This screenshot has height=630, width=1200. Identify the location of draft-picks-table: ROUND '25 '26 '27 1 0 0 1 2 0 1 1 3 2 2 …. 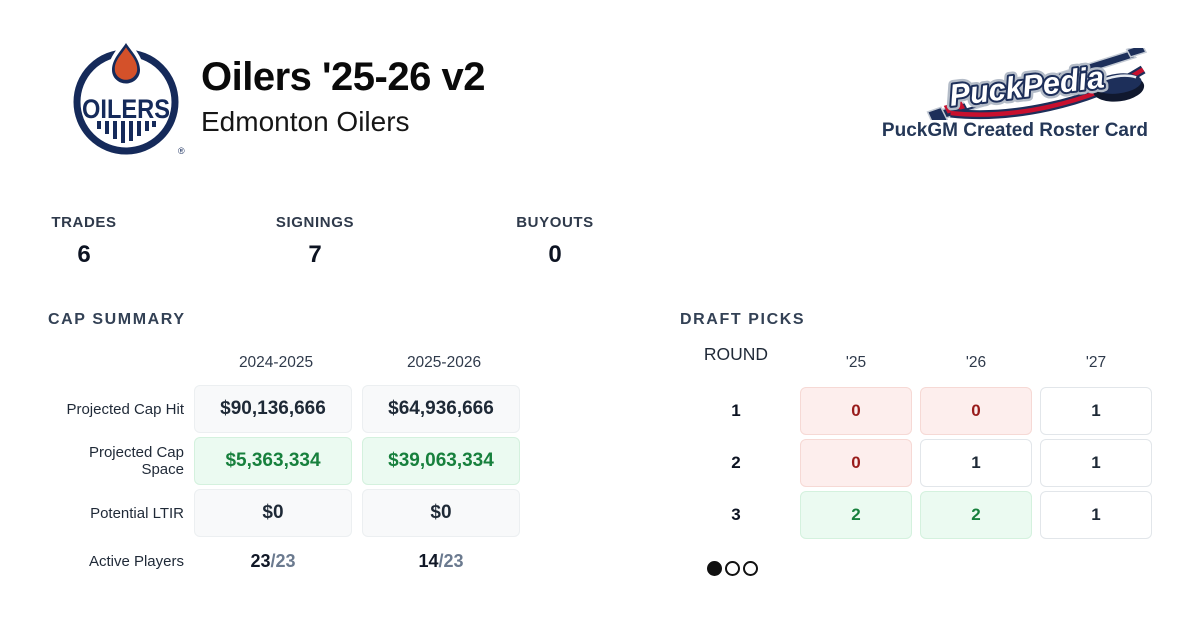
(916, 443).